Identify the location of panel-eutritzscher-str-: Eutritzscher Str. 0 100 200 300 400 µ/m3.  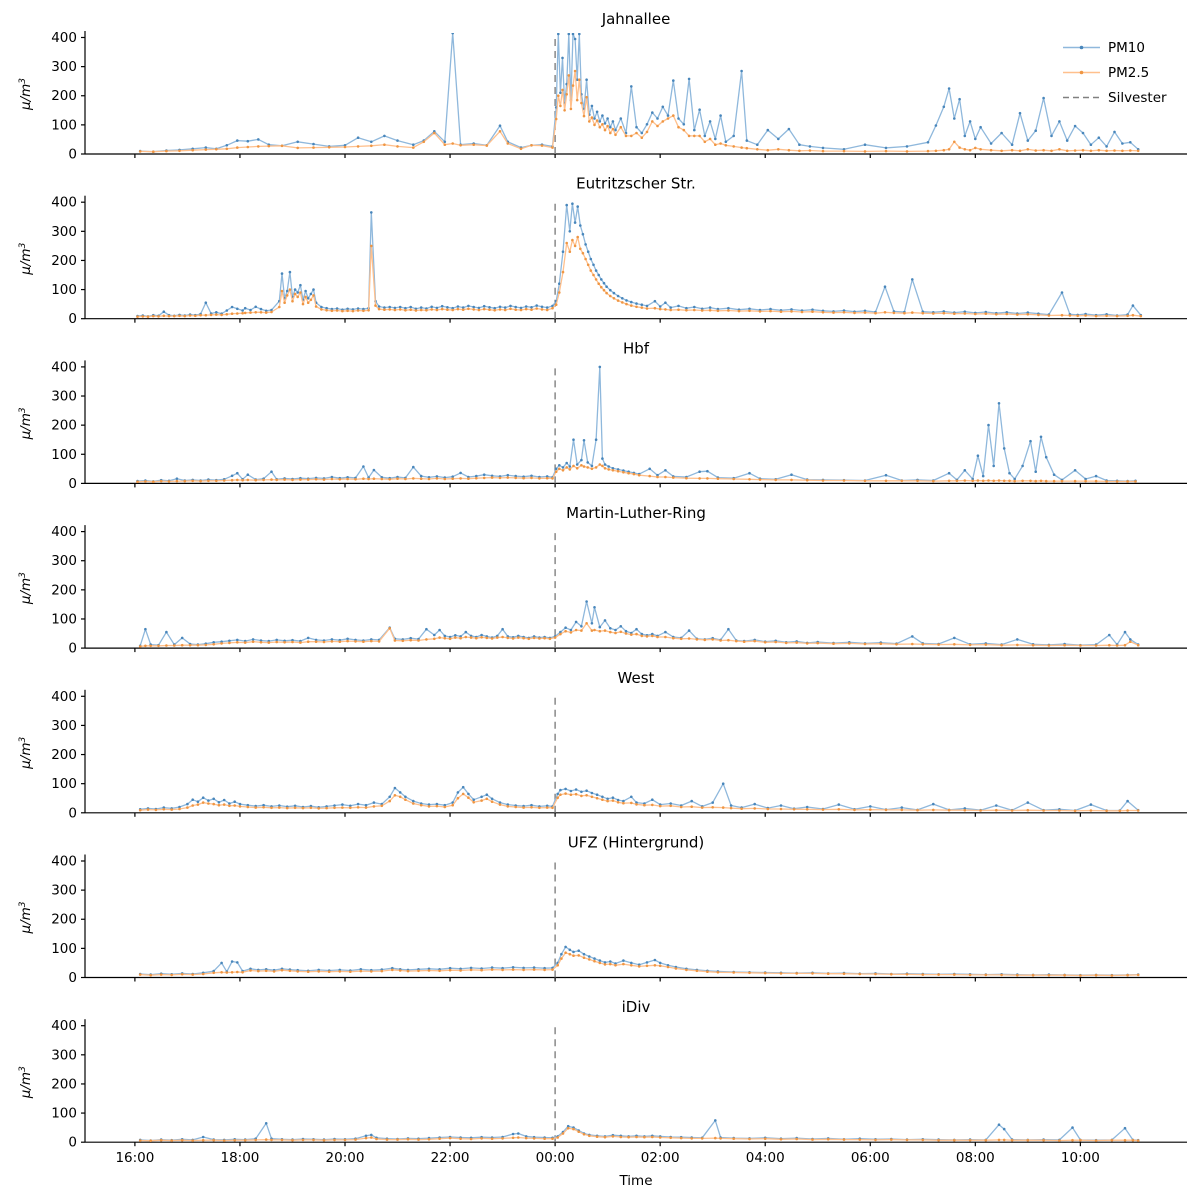
(602, 251).